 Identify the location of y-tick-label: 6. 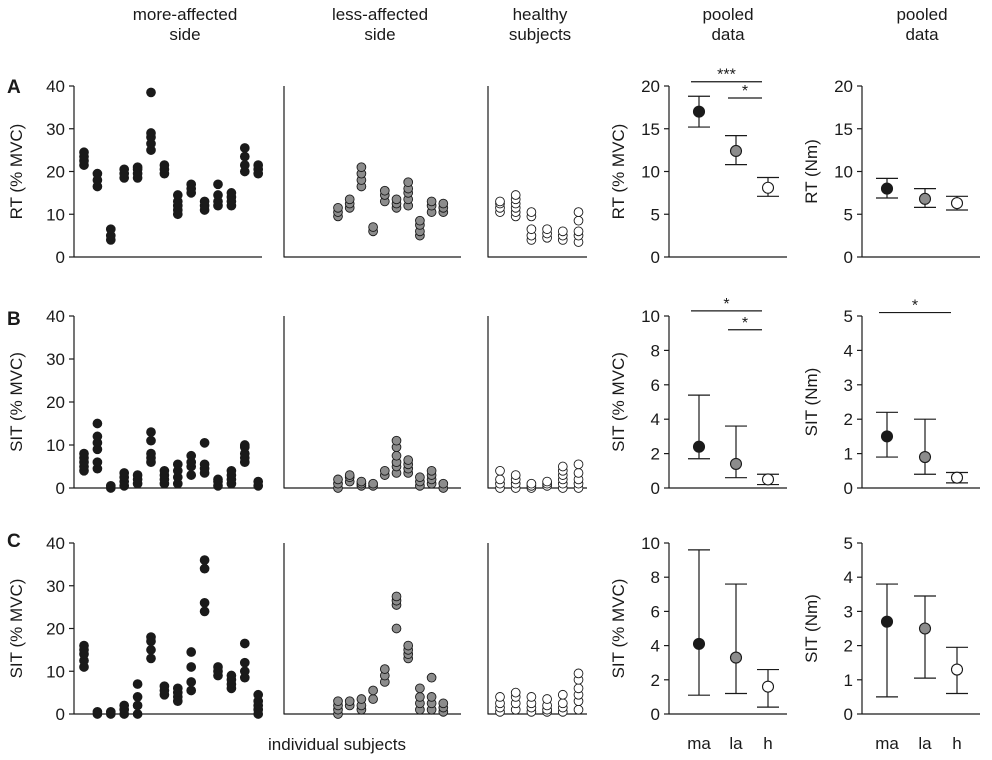
(655, 611).